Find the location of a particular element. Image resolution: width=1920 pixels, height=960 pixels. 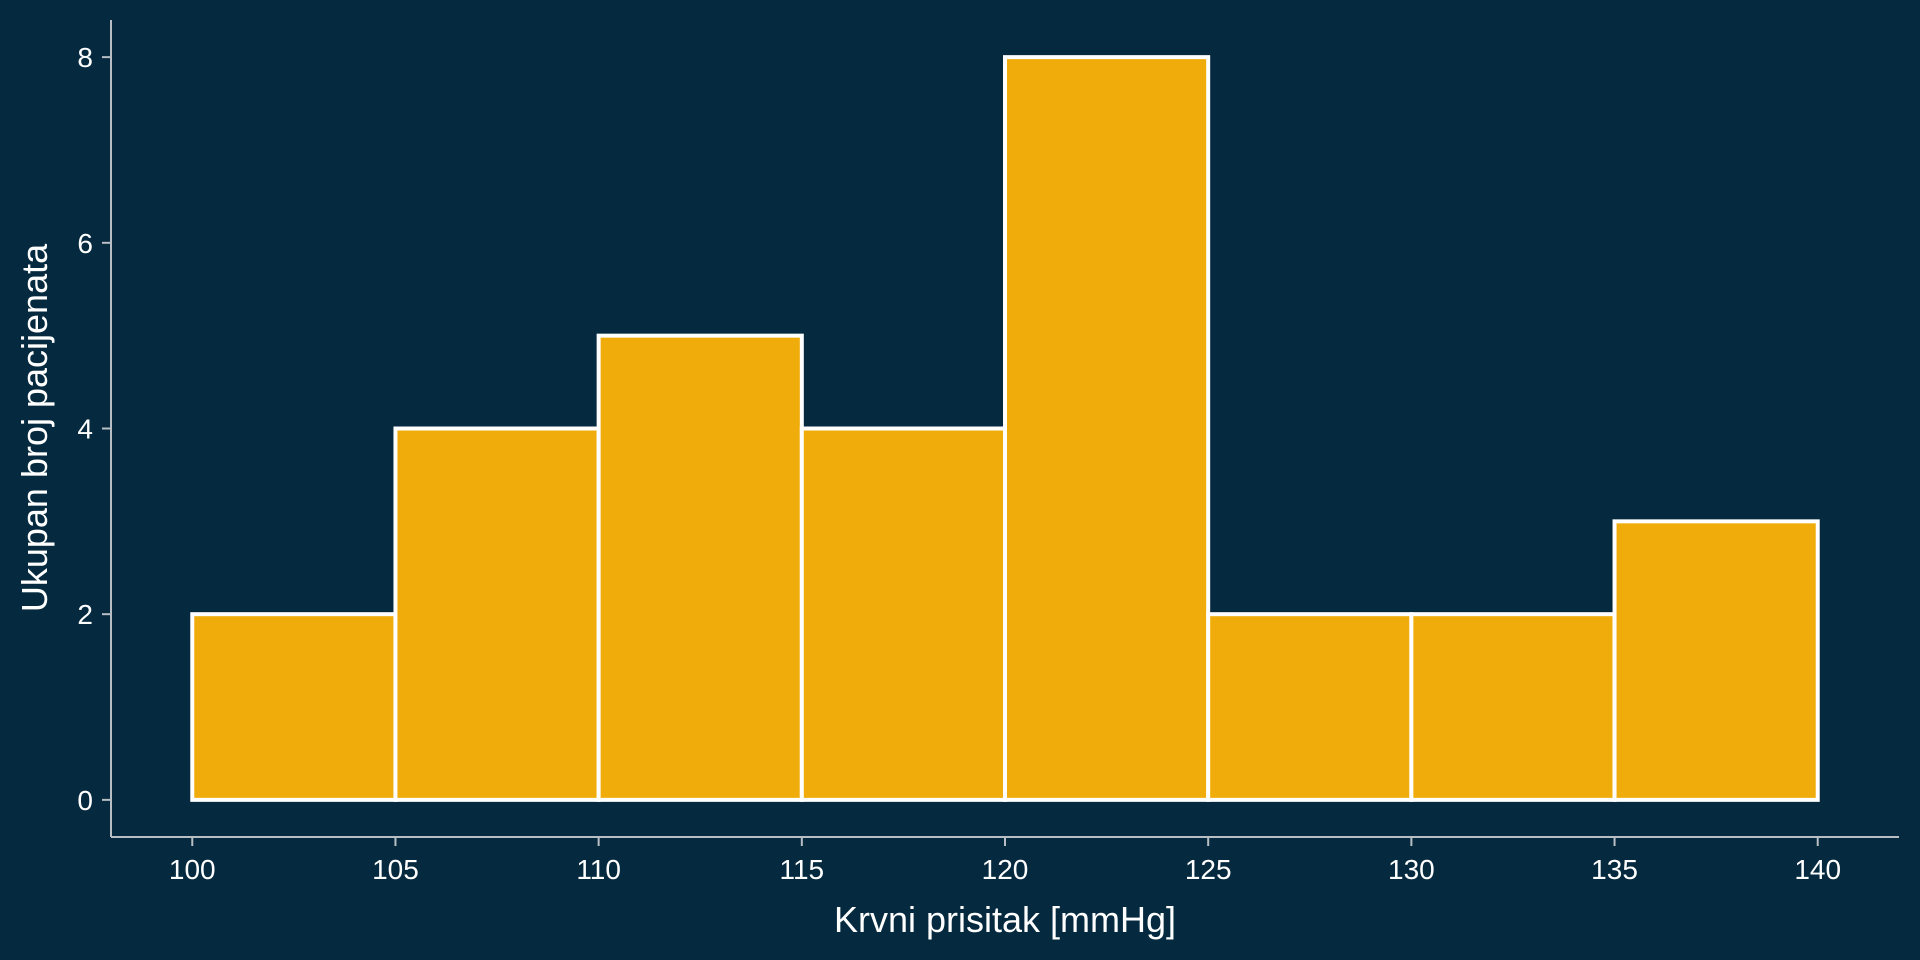

x-tick-label-120: 120 is located at coordinates (1005, 869).